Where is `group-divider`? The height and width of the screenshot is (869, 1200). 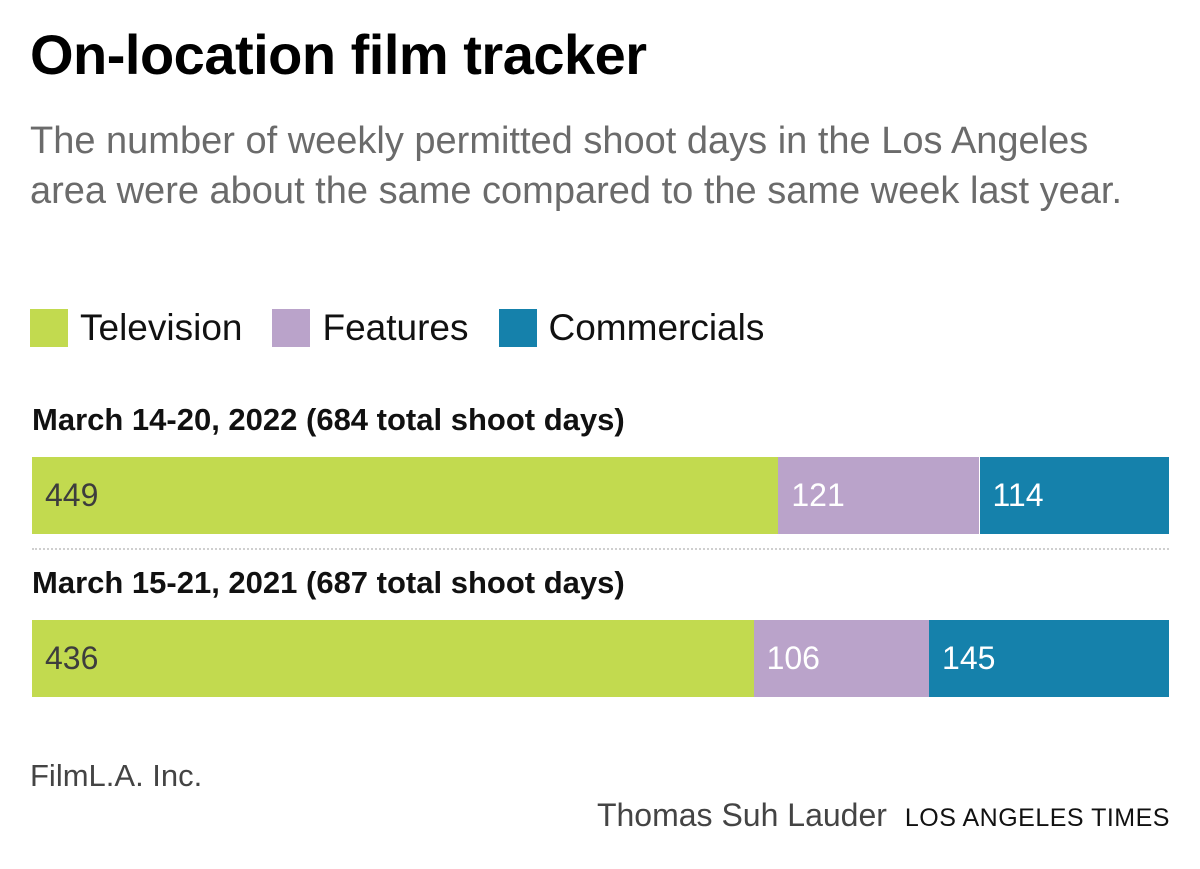 group-divider is located at coordinates (600, 549).